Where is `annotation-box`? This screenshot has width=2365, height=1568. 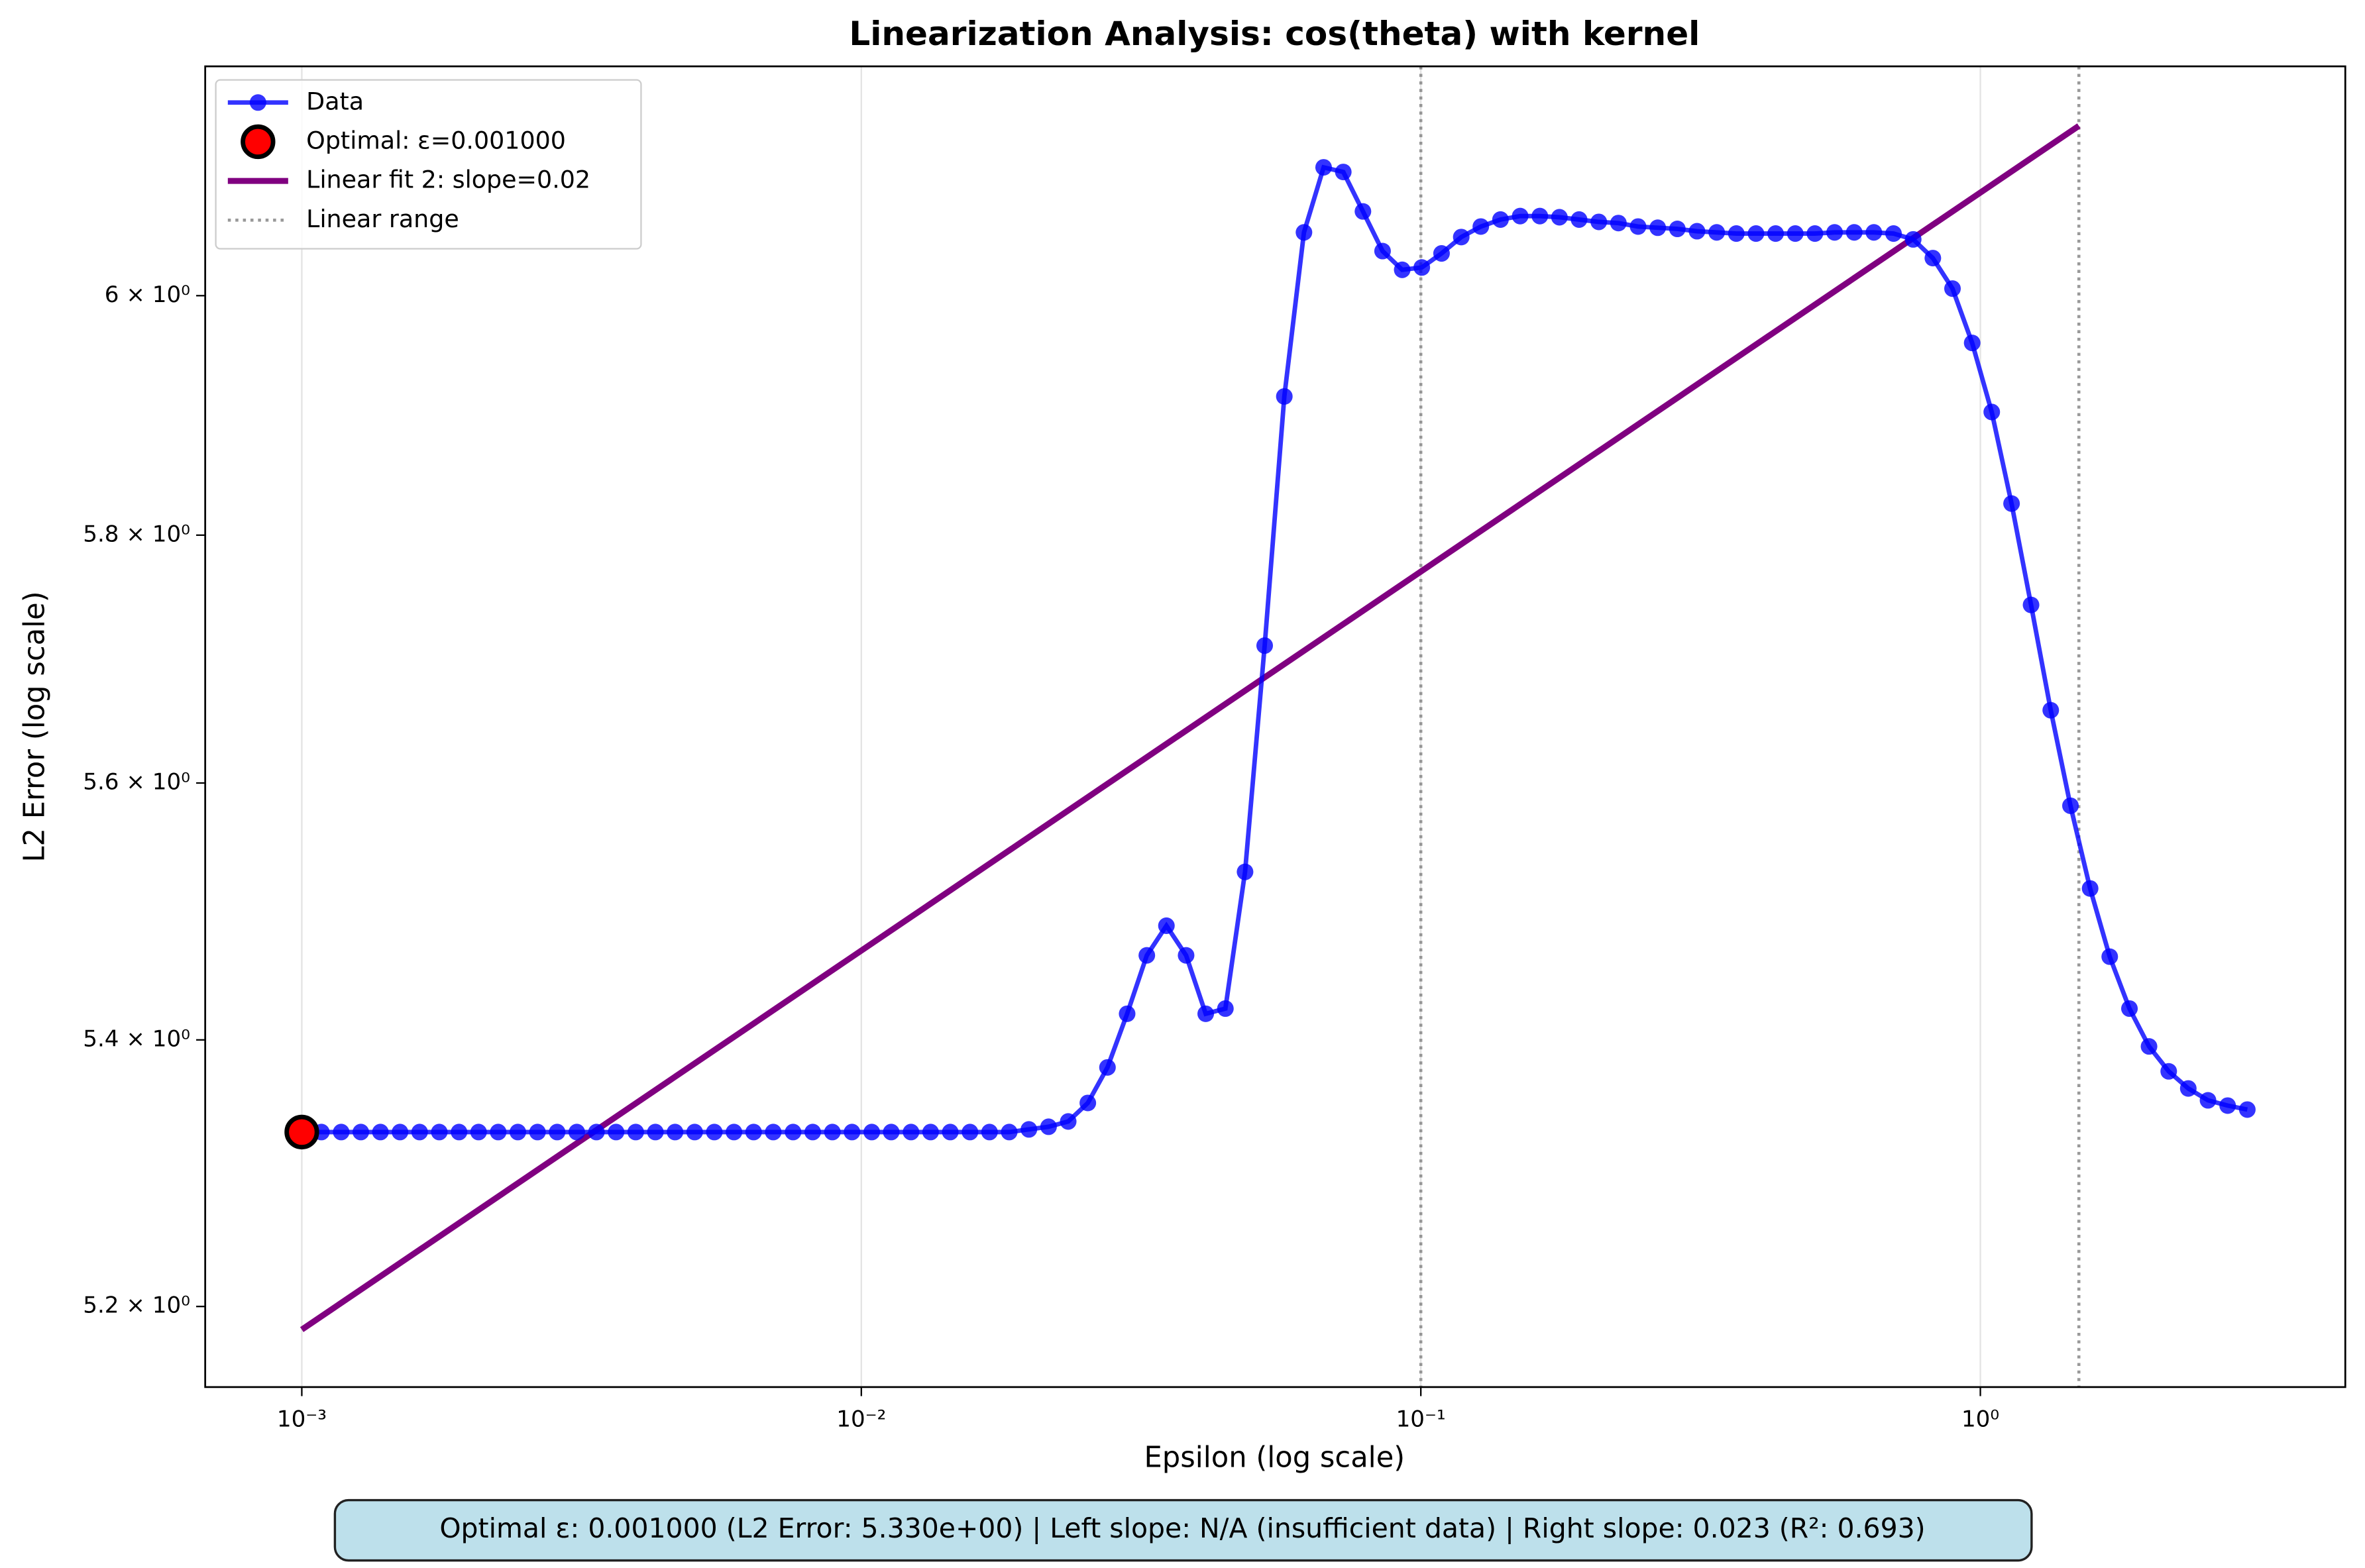 annotation-box is located at coordinates (1183, 1530).